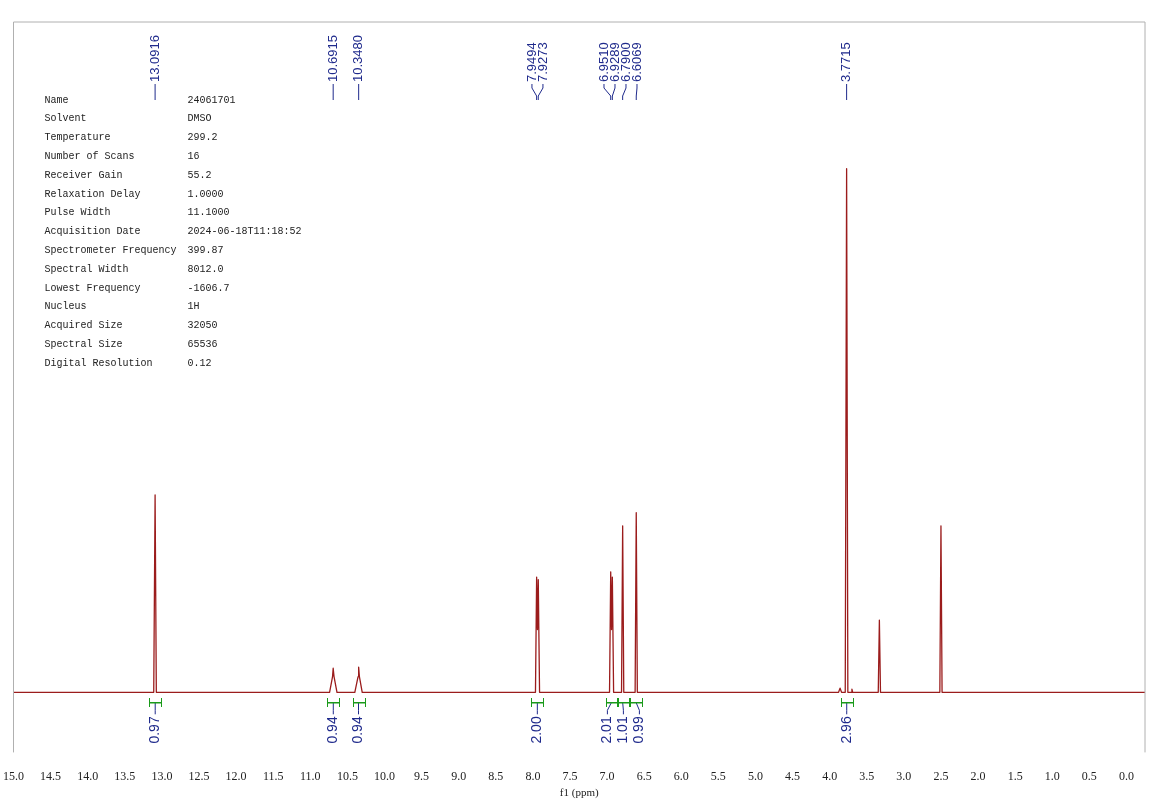 This screenshot has height=804, width=1155. What do you see at coordinates (606, 730) in the screenshot?
I see `annotation: 2.01` at bounding box center [606, 730].